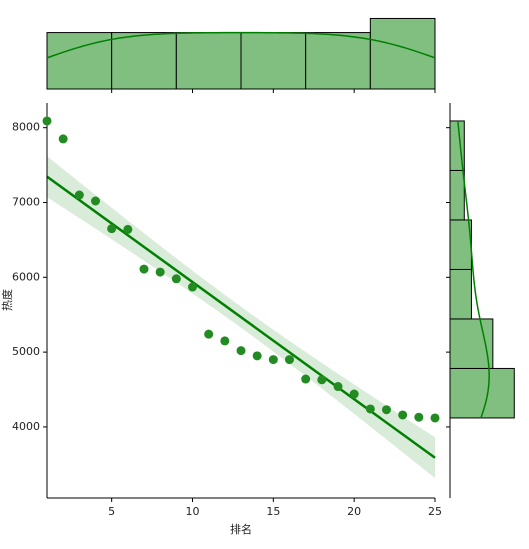 This screenshot has width=529, height=549. Describe the element at coordinates (26, 351) in the screenshot. I see `y-tick-label: 5000` at that location.